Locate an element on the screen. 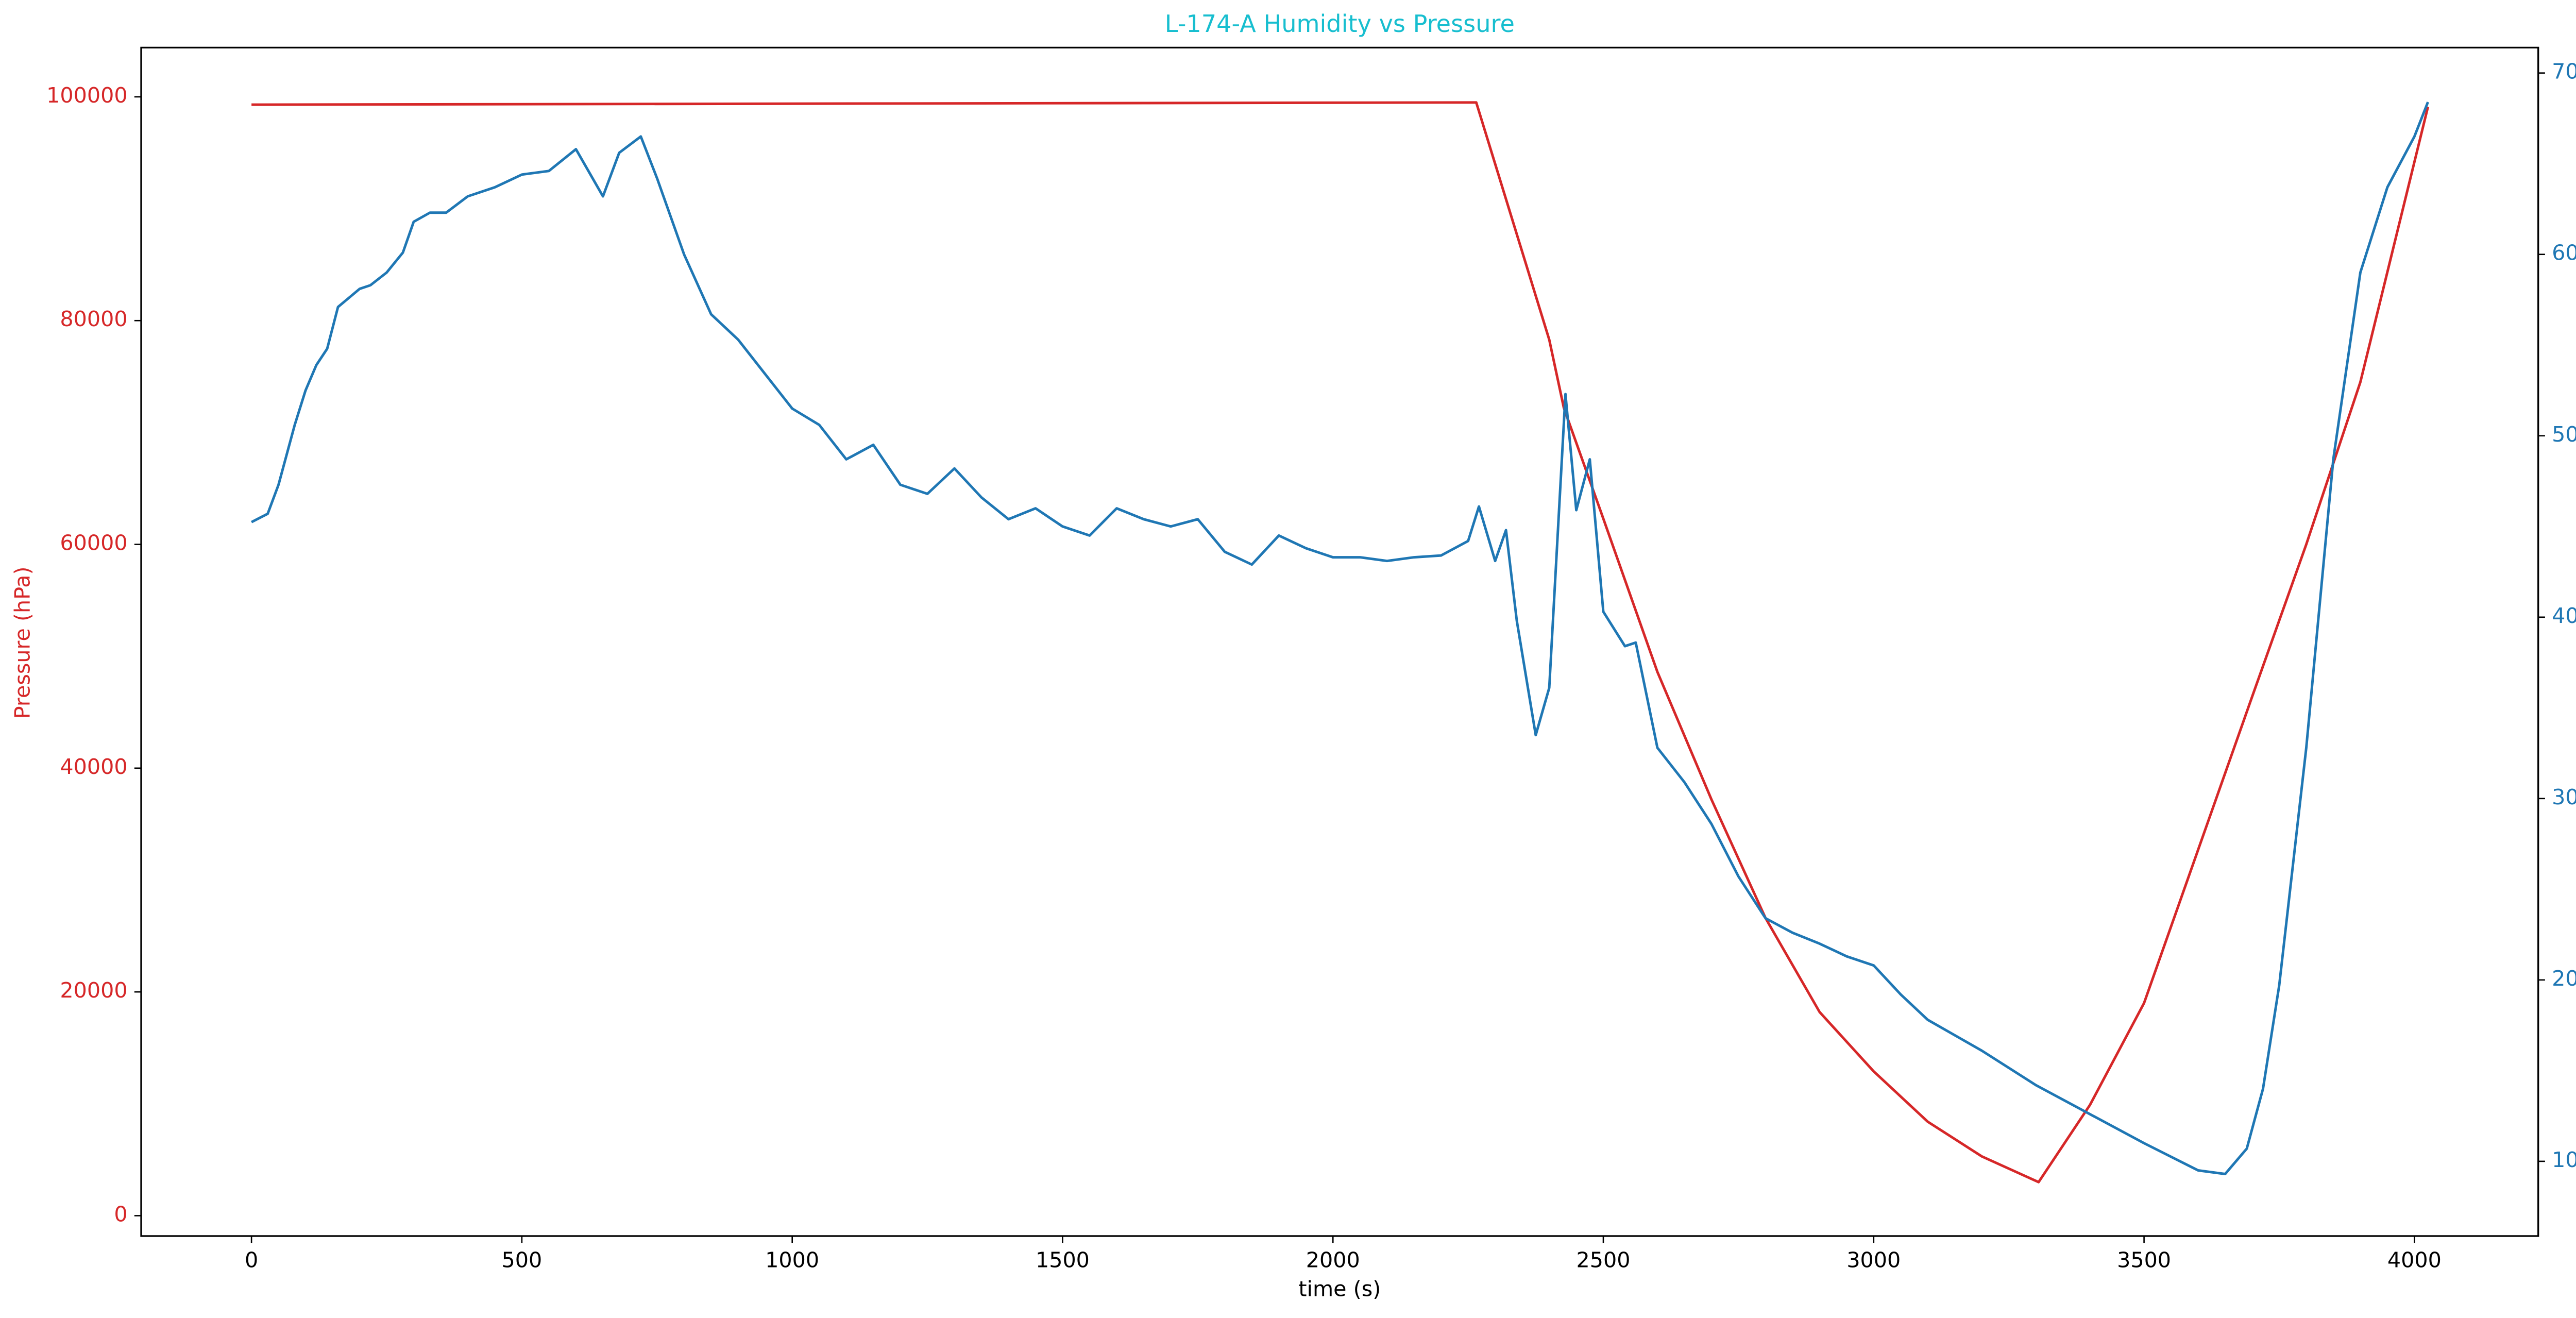 The image size is (2576, 1318). x-tick-label: 3000 is located at coordinates (1873, 1260).